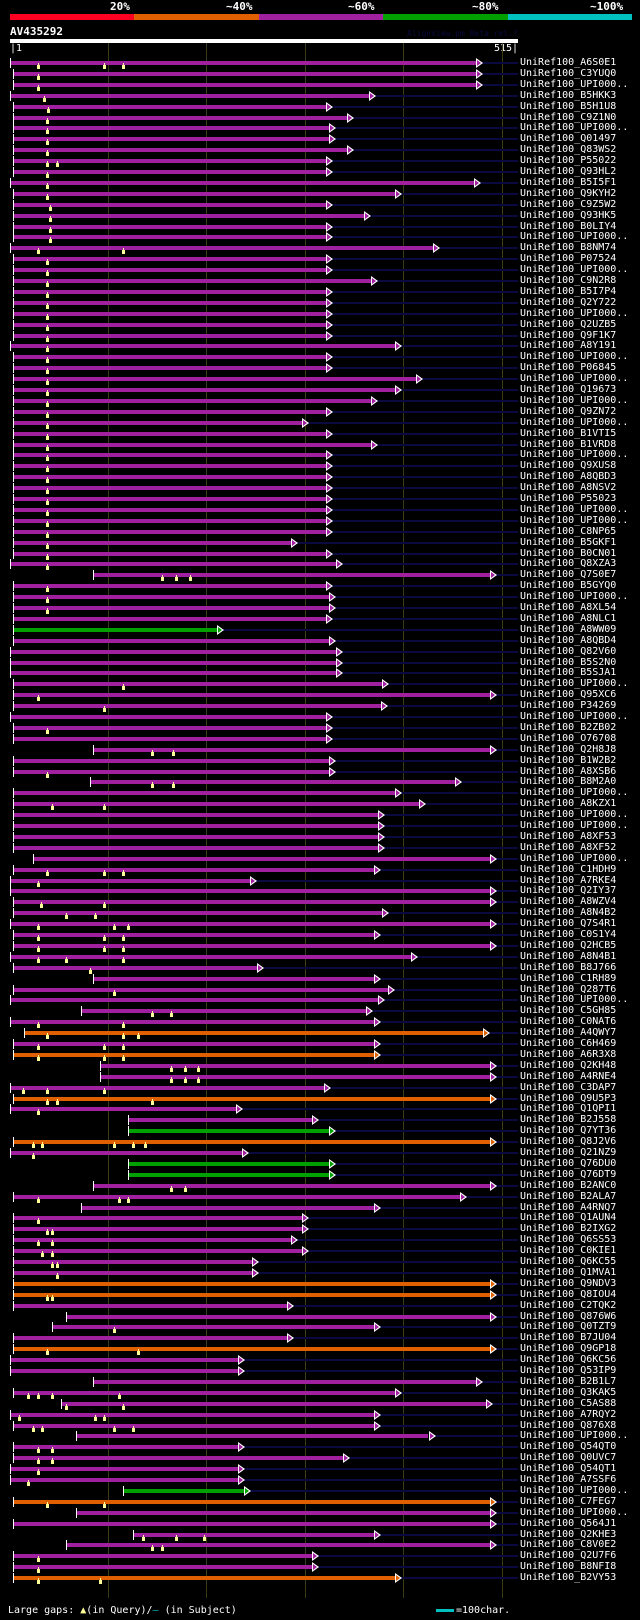 Image resolution: width=640 pixels, height=1620 pixels. Describe the element at coordinates (568, 161) in the screenshot. I see `hit-label: UniRef100_P55022` at that location.